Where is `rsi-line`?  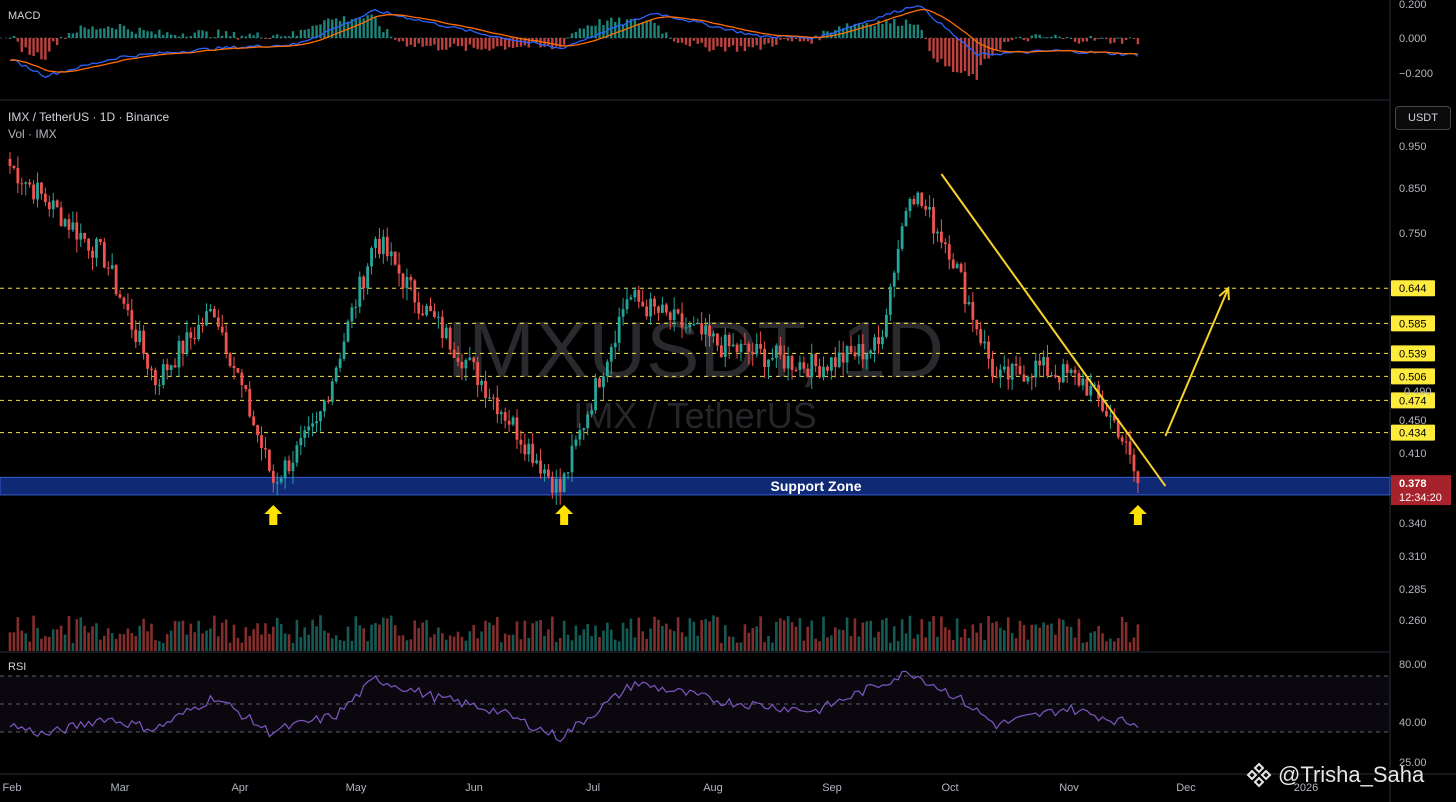 rsi-line is located at coordinates (574, 706).